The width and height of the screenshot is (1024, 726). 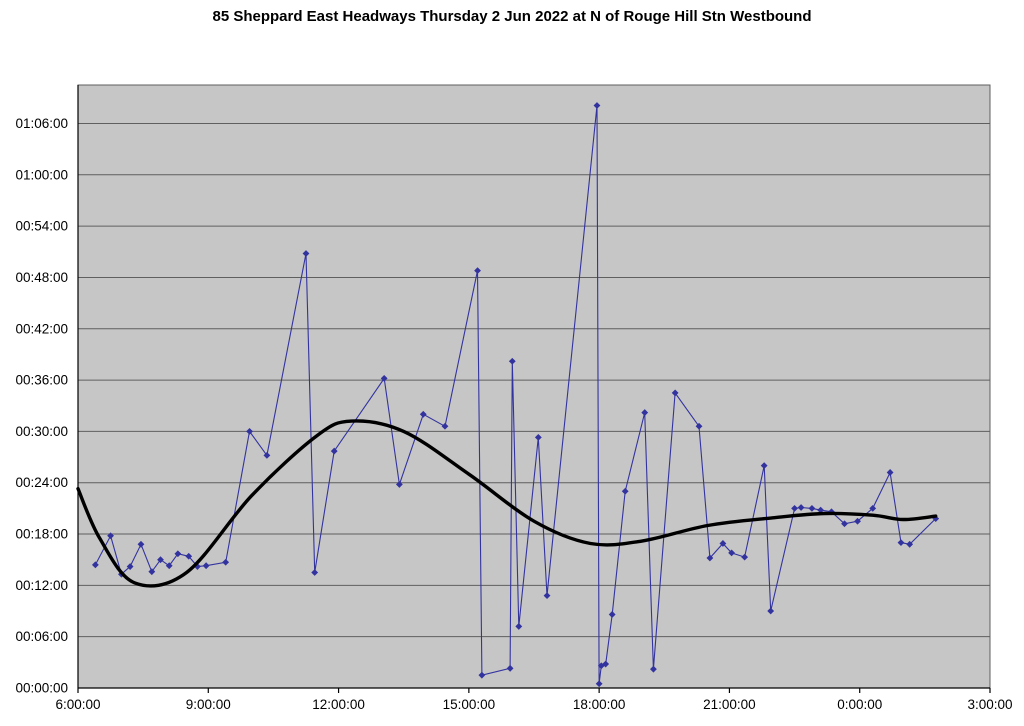 What do you see at coordinates (729, 704) in the screenshot?
I see `x-tick-label: 21:00:00` at bounding box center [729, 704].